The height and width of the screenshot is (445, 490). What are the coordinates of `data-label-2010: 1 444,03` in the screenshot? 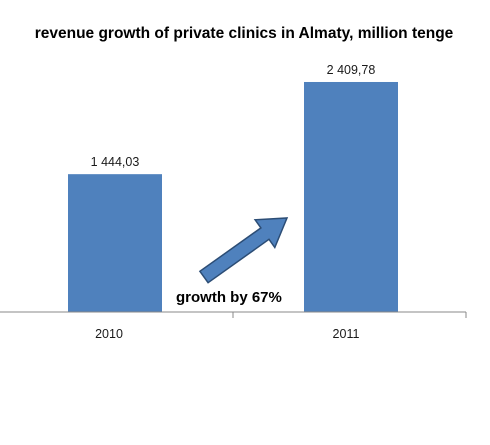 It's located at (115, 162).